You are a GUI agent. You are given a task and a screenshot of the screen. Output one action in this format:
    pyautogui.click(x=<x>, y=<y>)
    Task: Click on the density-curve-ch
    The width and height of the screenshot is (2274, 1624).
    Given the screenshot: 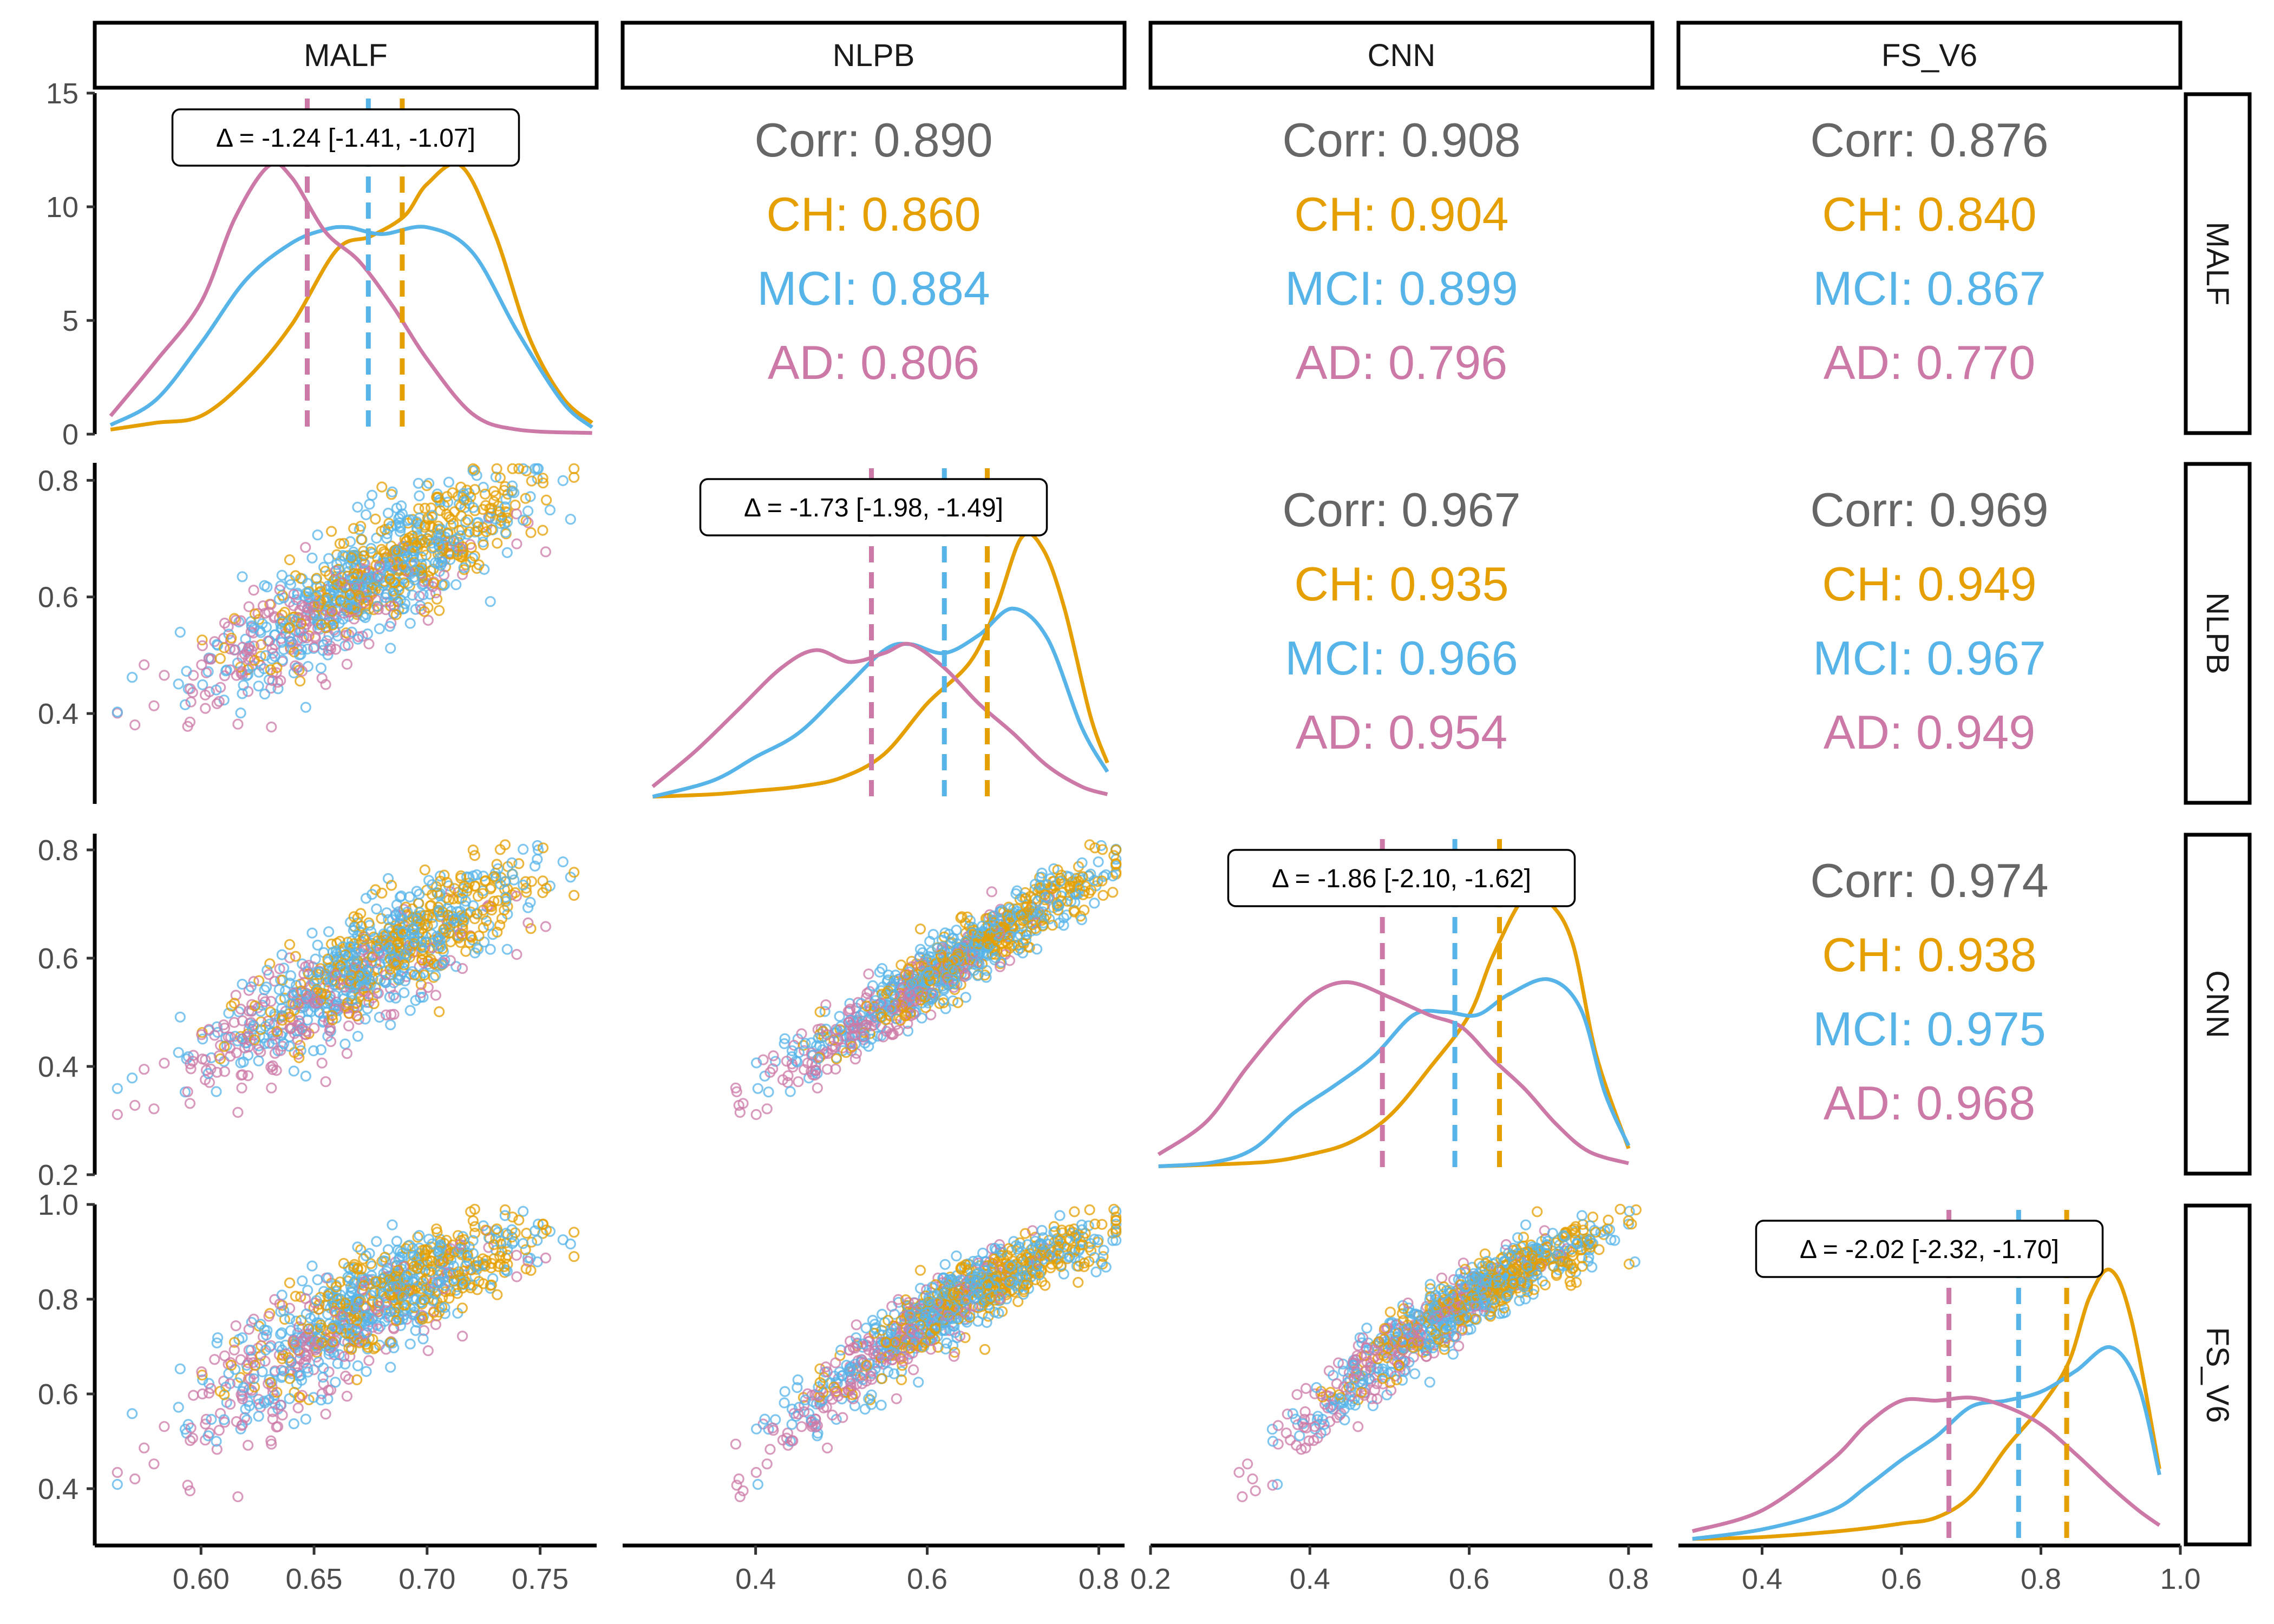 What is the action you would take?
    pyautogui.click(x=352, y=297)
    